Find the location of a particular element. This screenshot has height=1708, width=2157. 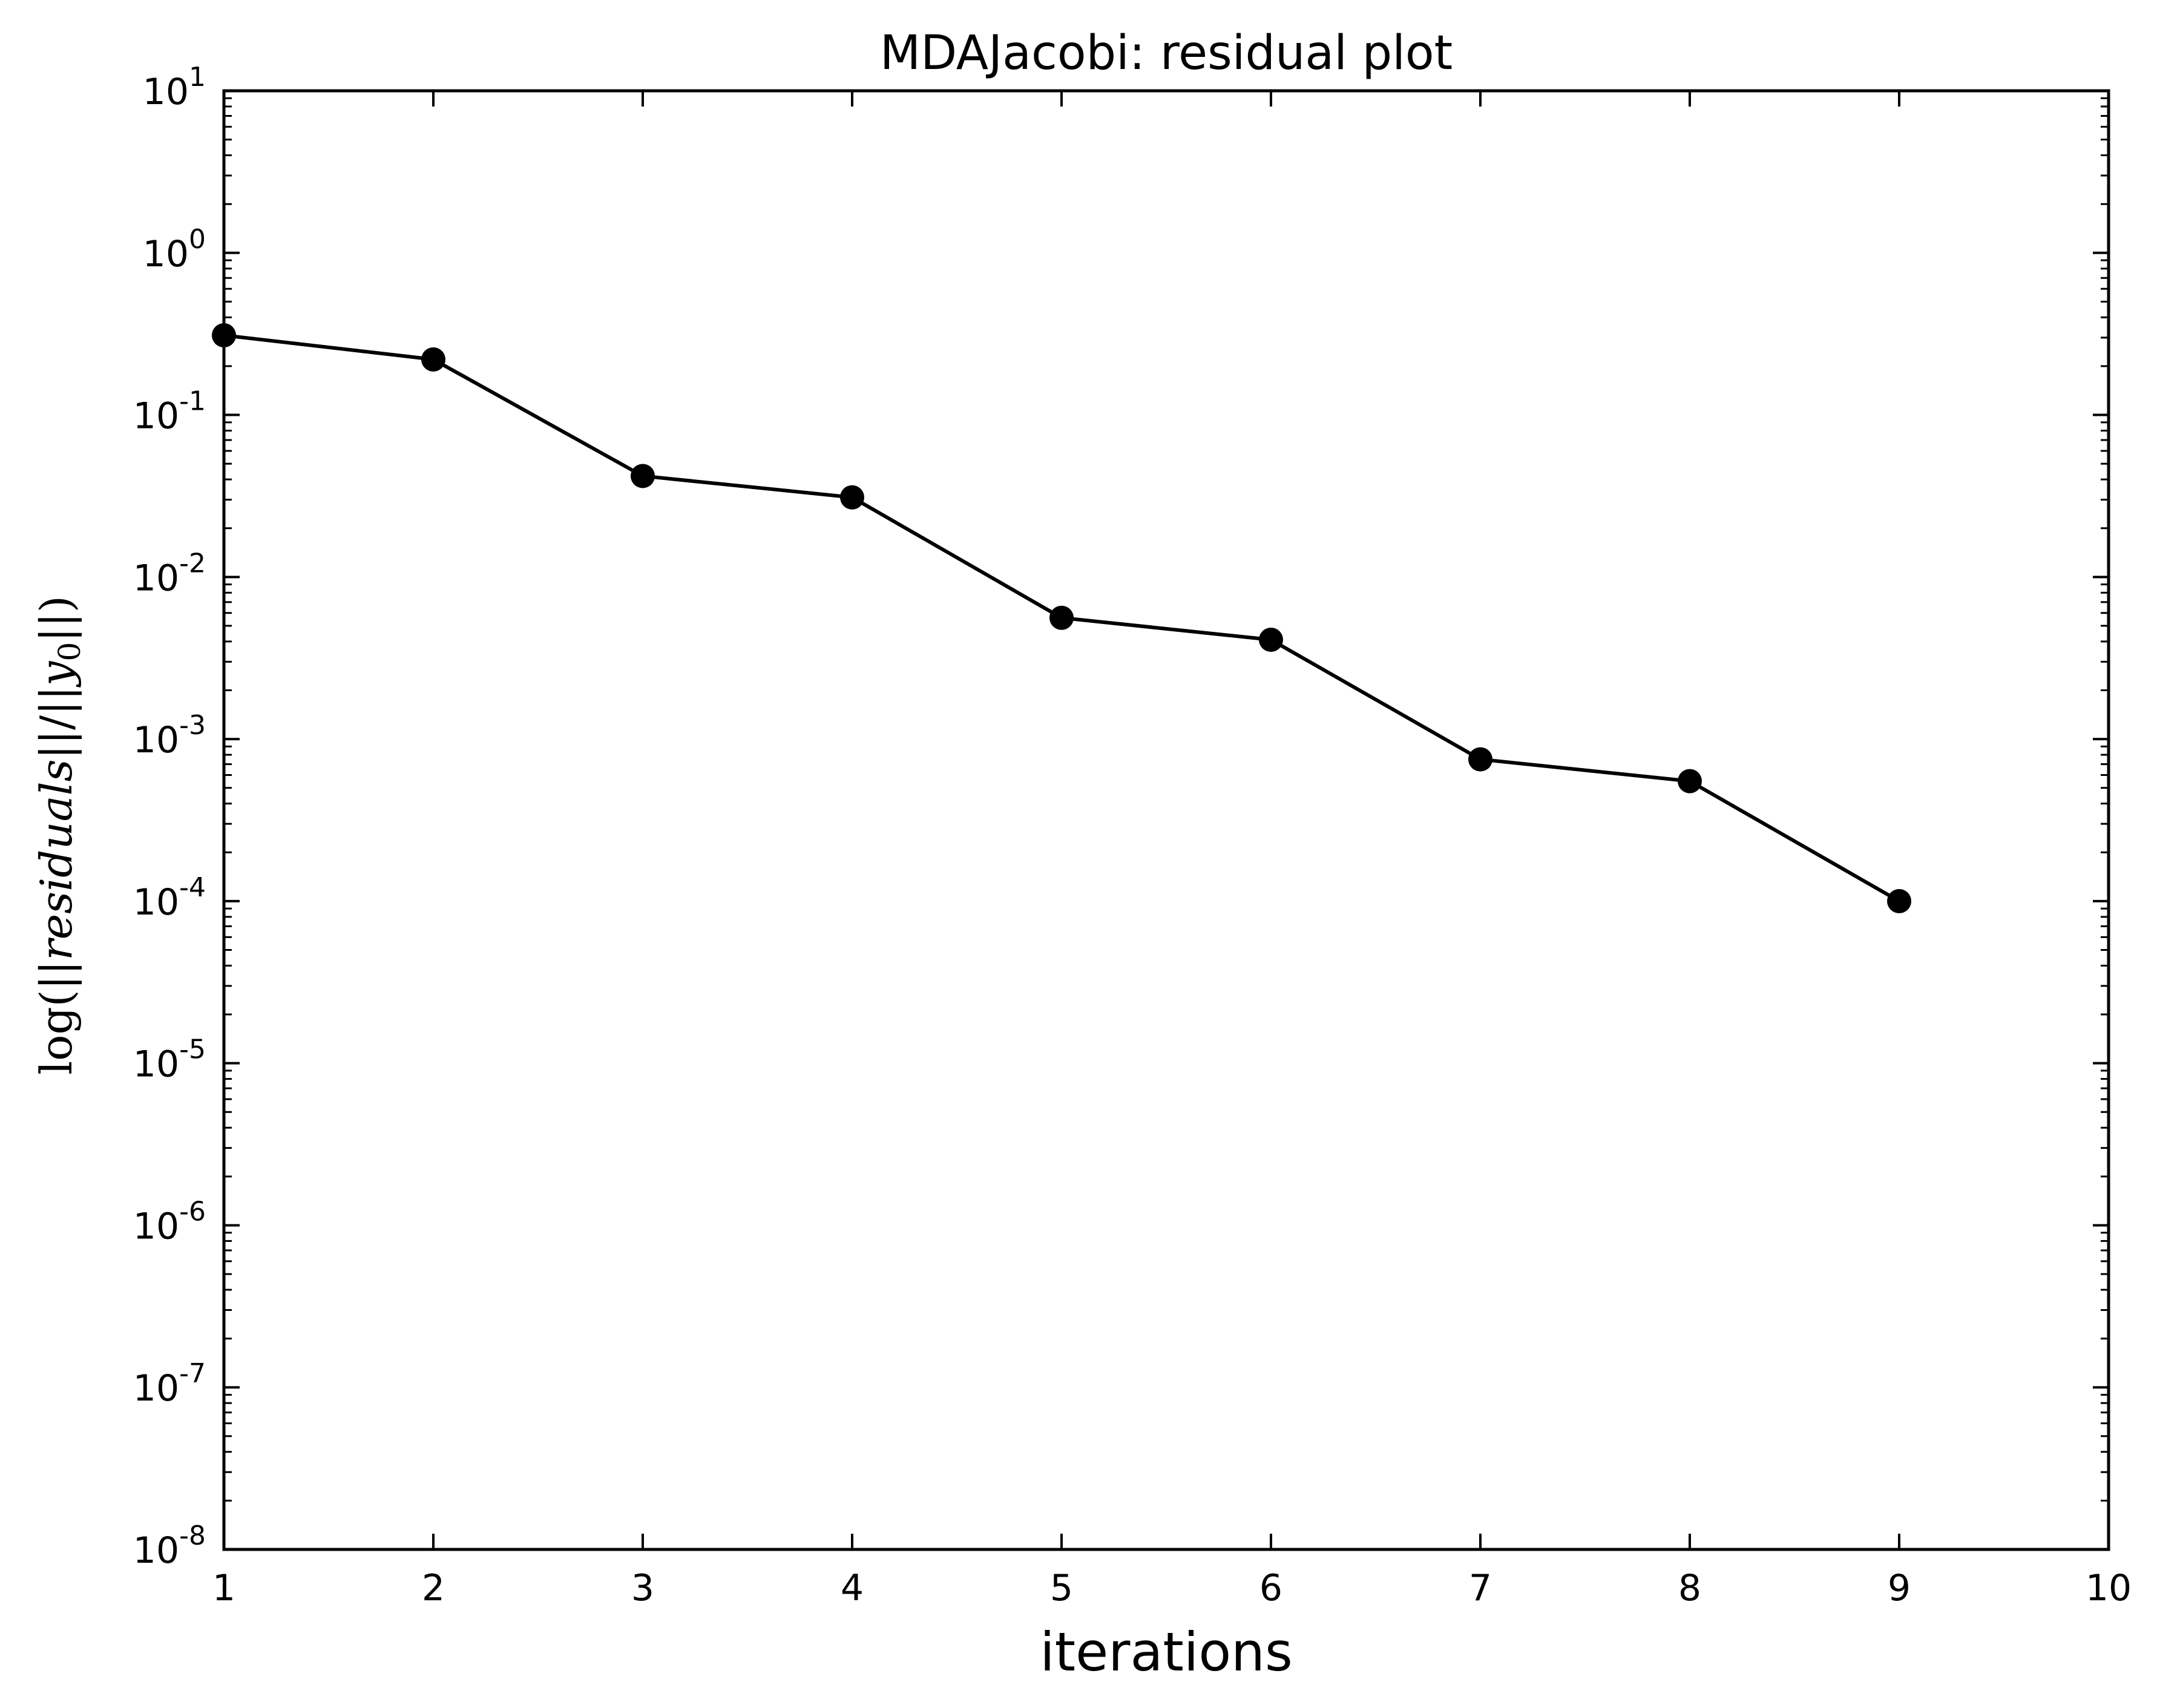

y-tick-exponent: -8 is located at coordinates (193, 1535).